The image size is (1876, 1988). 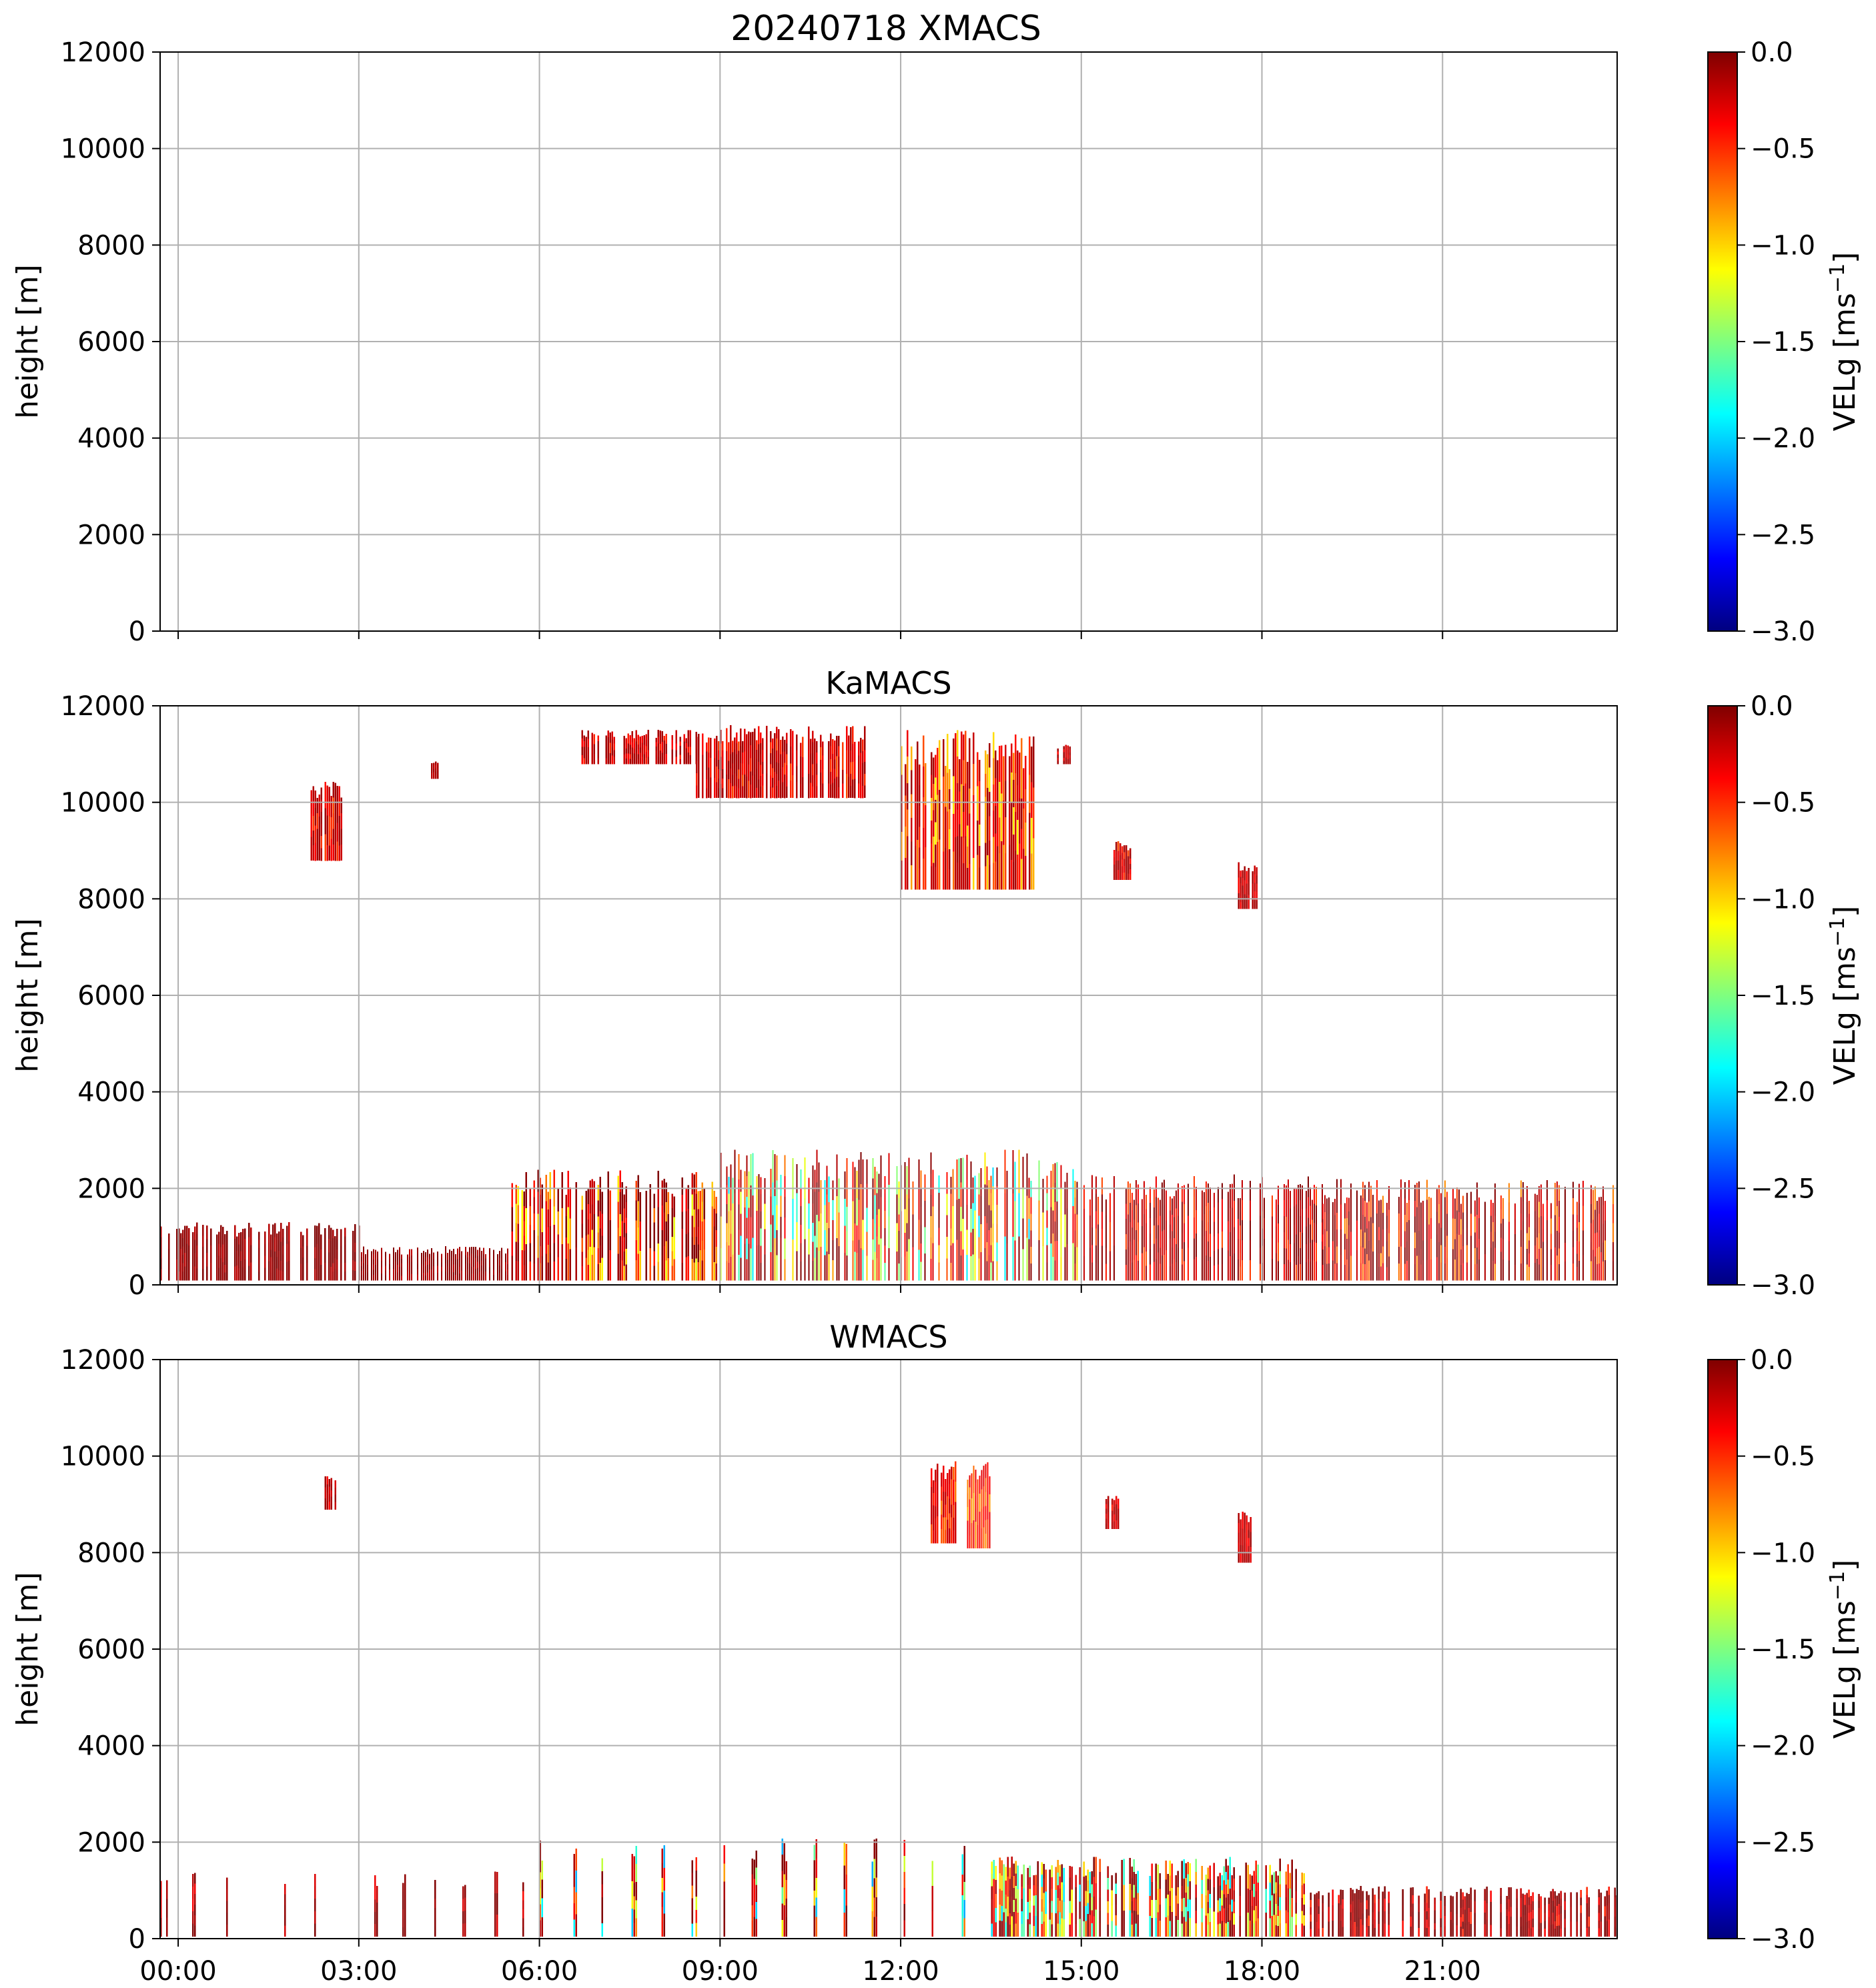 I want to click on y-tick-label: 2000, so click(x=111, y=535).